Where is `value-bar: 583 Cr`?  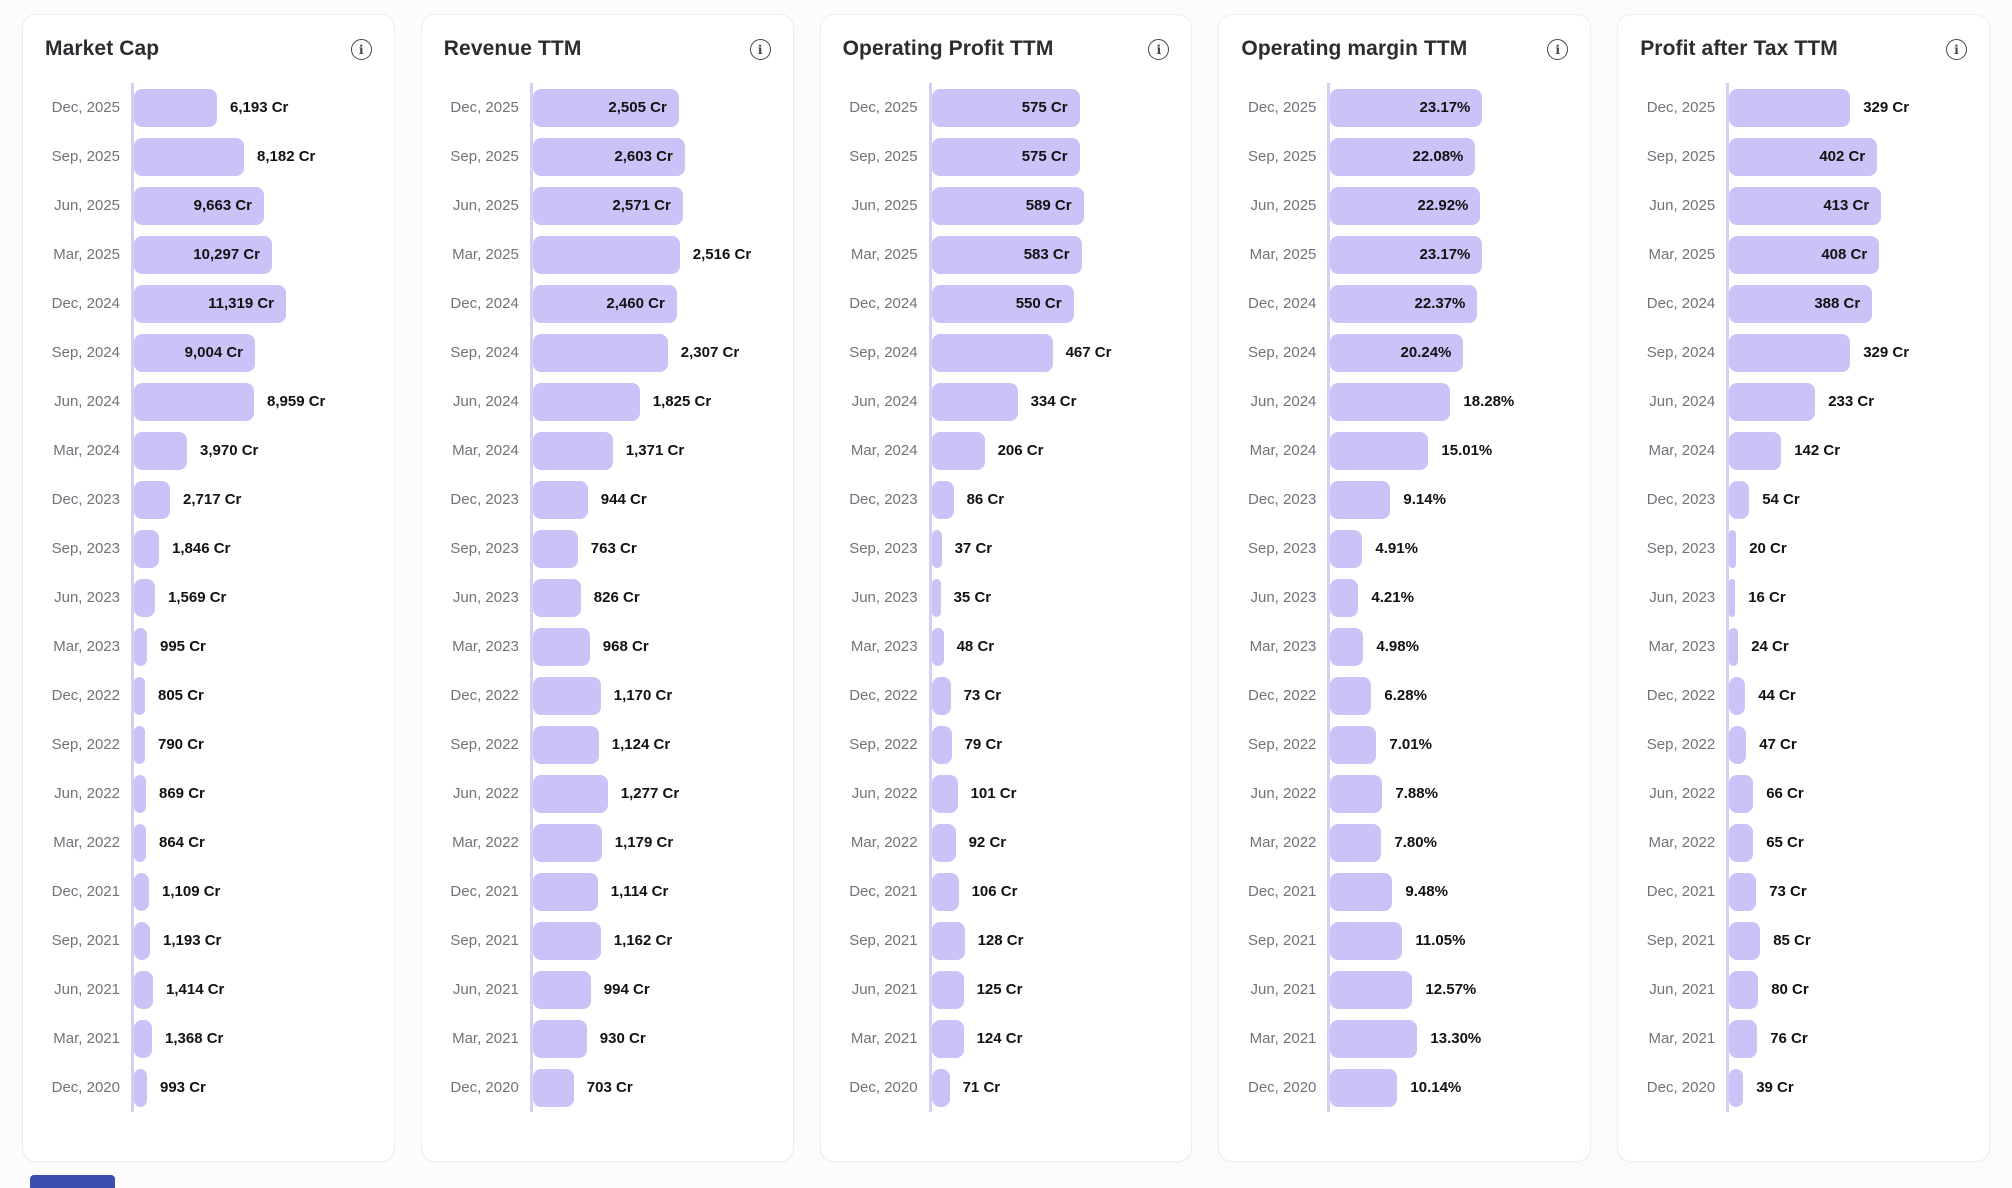 value-bar: 583 Cr is located at coordinates (1006, 254).